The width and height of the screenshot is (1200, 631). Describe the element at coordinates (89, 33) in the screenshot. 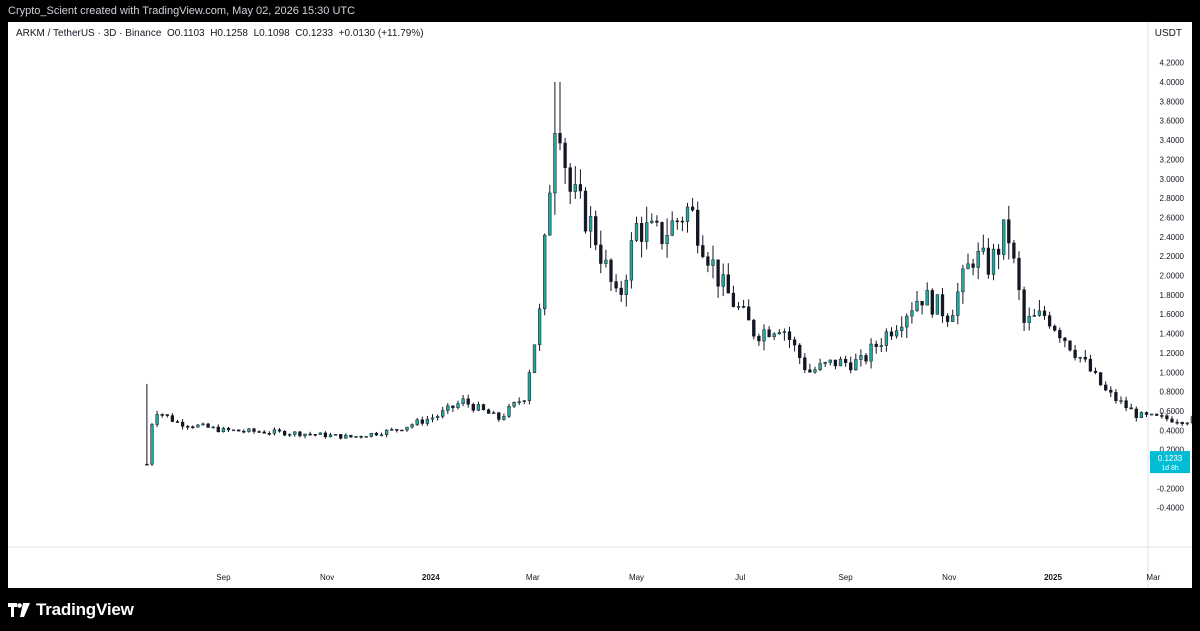

I see `symbol-label: ARKM / TetherUS · 3D · Binance` at that location.